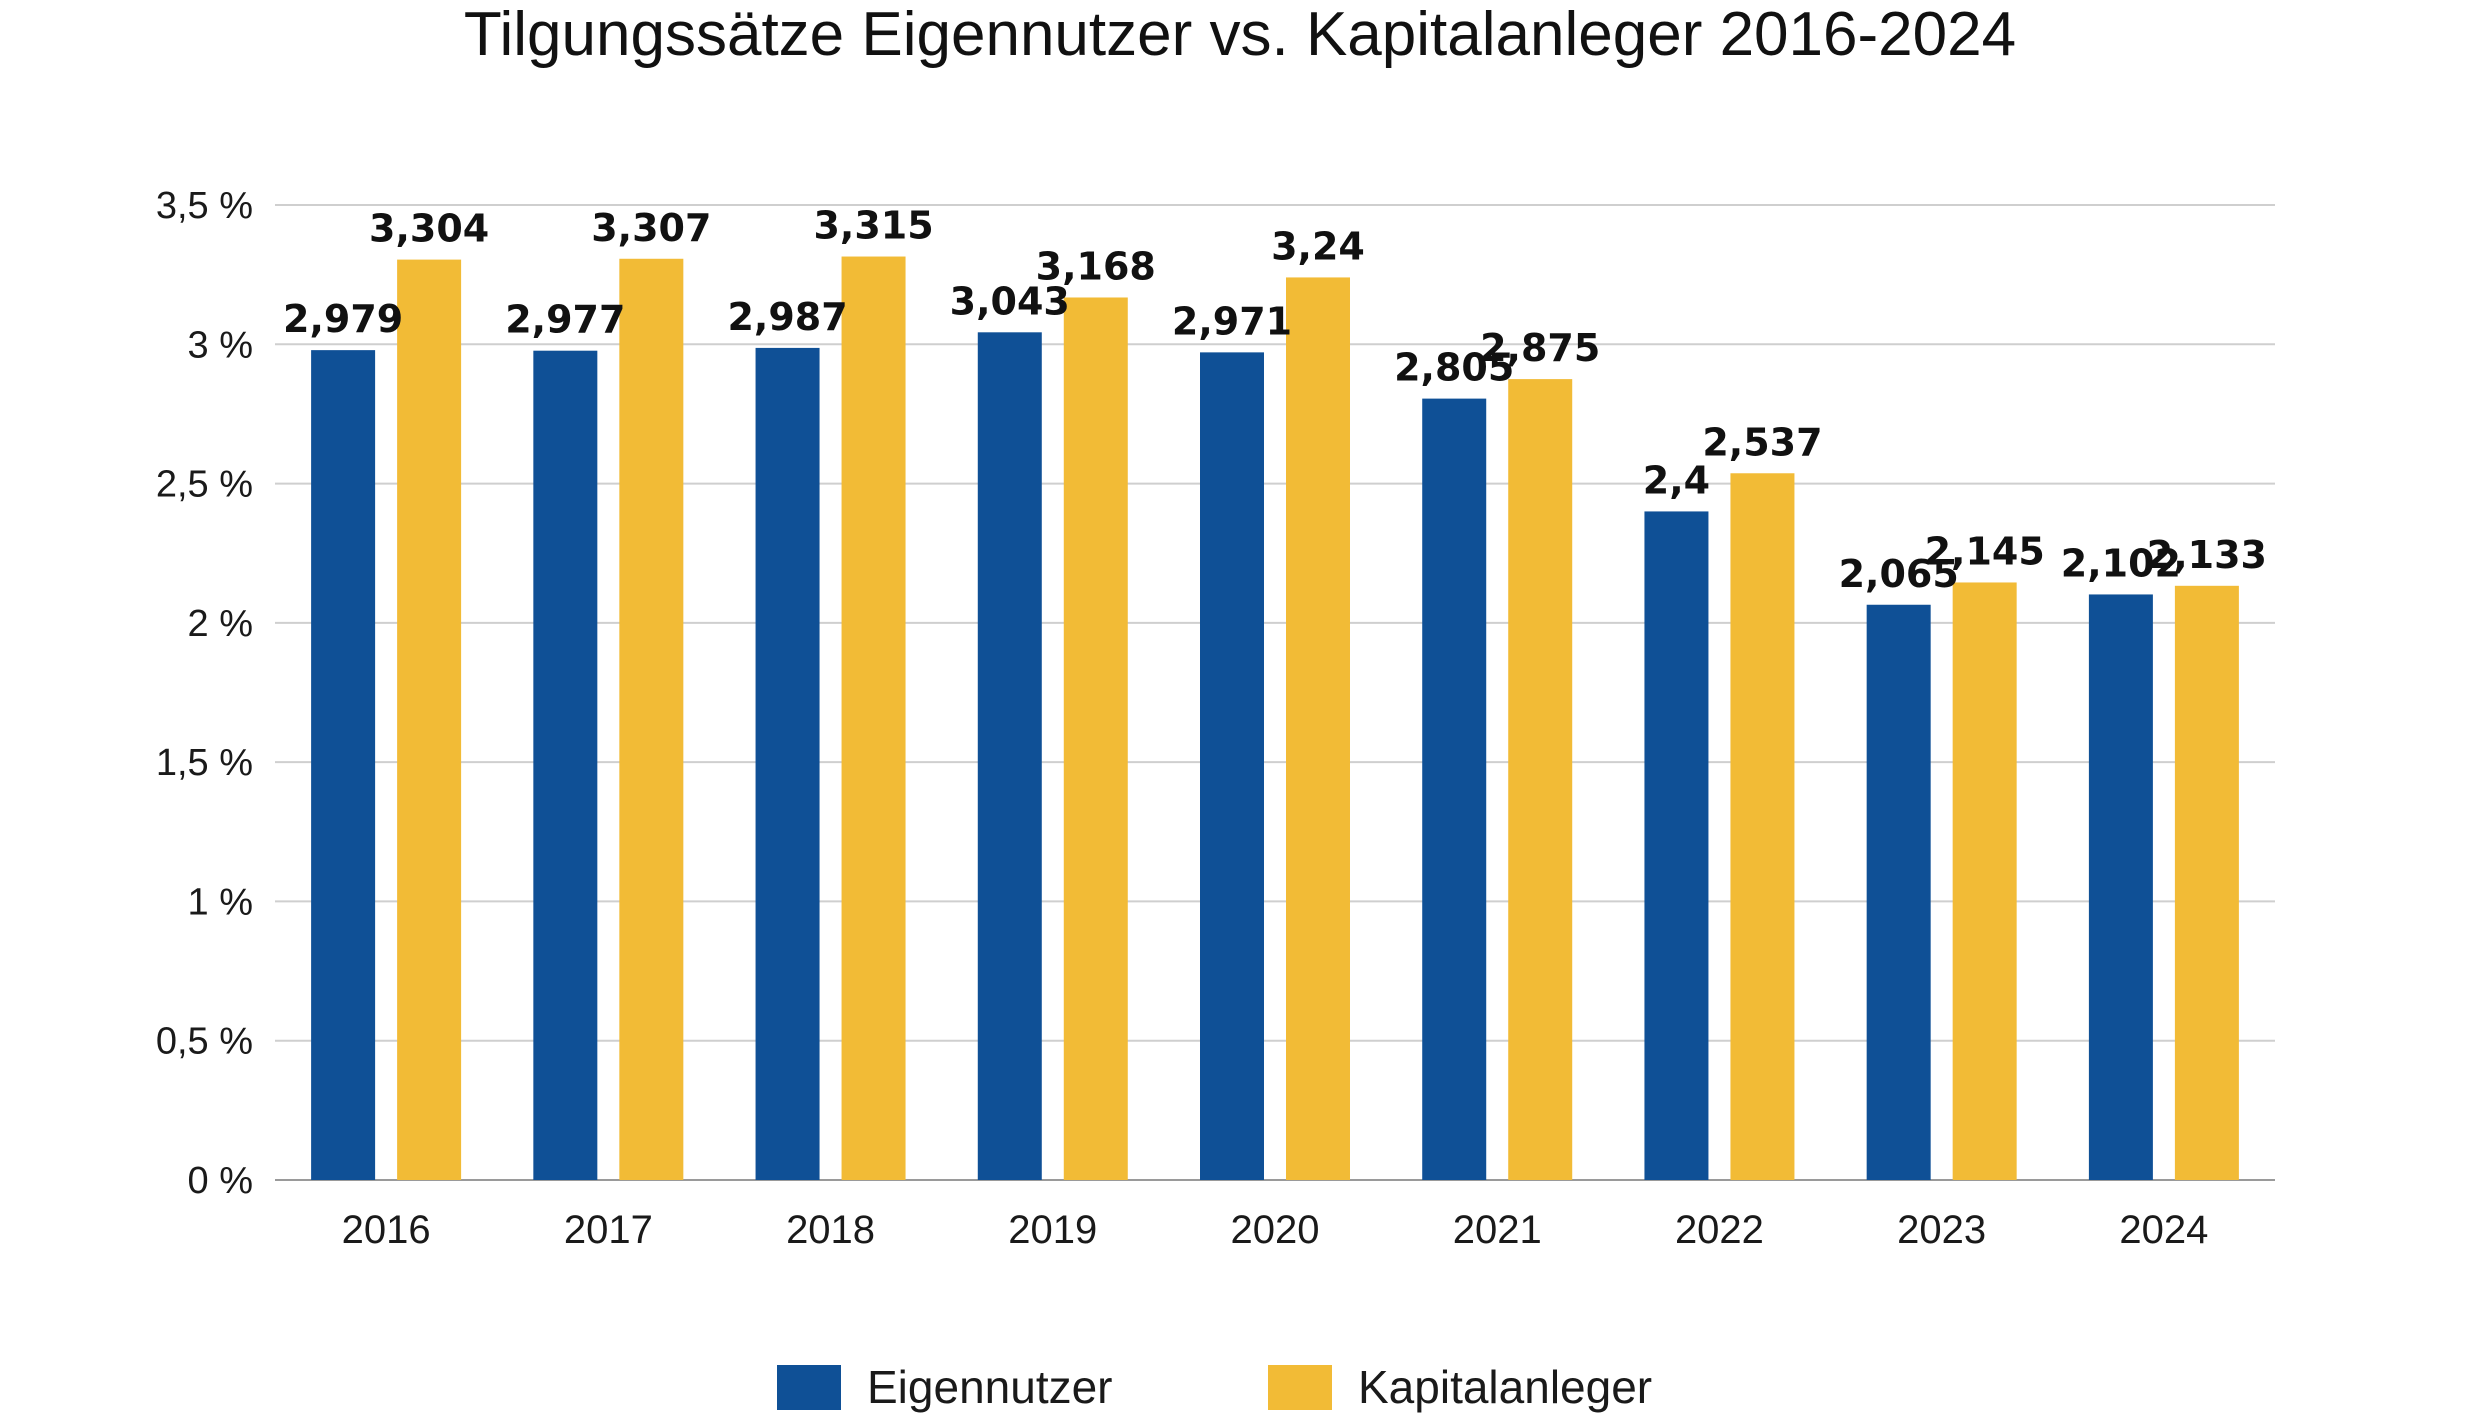 The height and width of the screenshot is (1427, 2481). Describe the element at coordinates (1096, 266) in the screenshot. I see `data-label: 3,168` at that location.